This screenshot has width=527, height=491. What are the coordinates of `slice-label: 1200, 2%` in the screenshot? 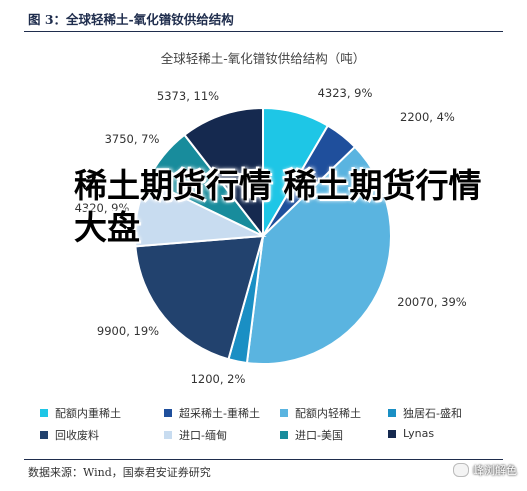 It's located at (218, 379).